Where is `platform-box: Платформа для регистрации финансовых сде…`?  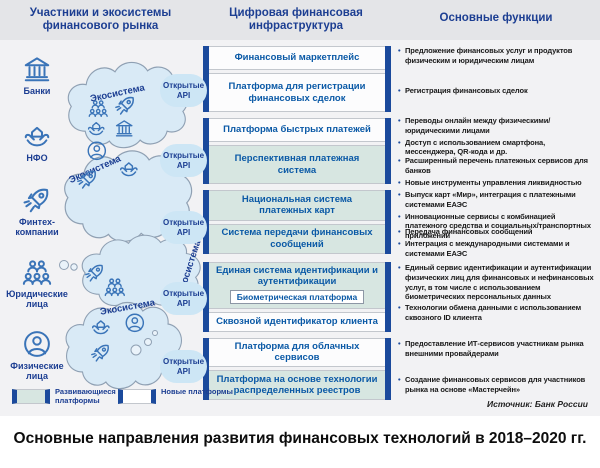
platform-box: Платформа для регистрации финансовых сде… is located at coordinates (297, 92).